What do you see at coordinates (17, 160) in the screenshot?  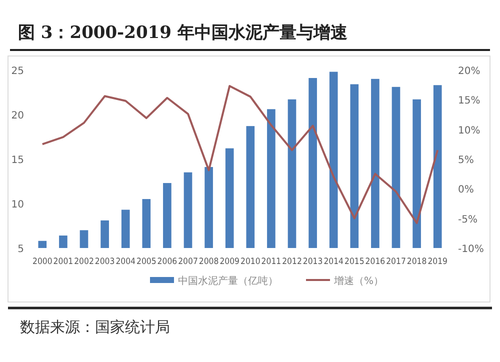 I see `y-tick-label: 15` at bounding box center [17, 160].